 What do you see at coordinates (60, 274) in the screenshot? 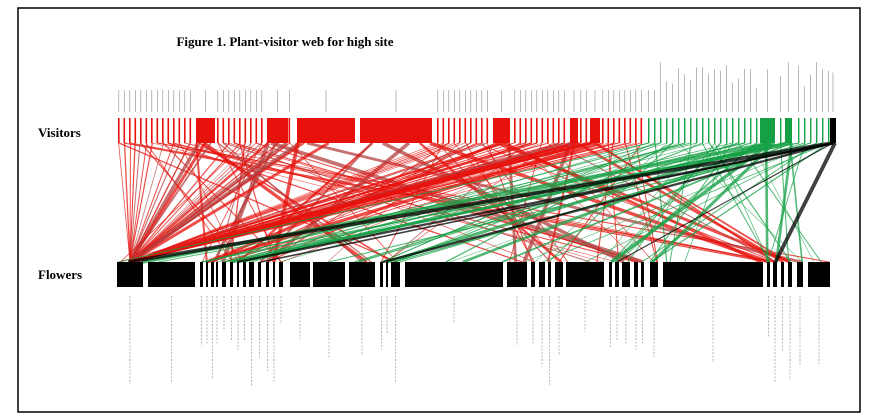
I see `flowers-label: Flowers` at bounding box center [60, 274].